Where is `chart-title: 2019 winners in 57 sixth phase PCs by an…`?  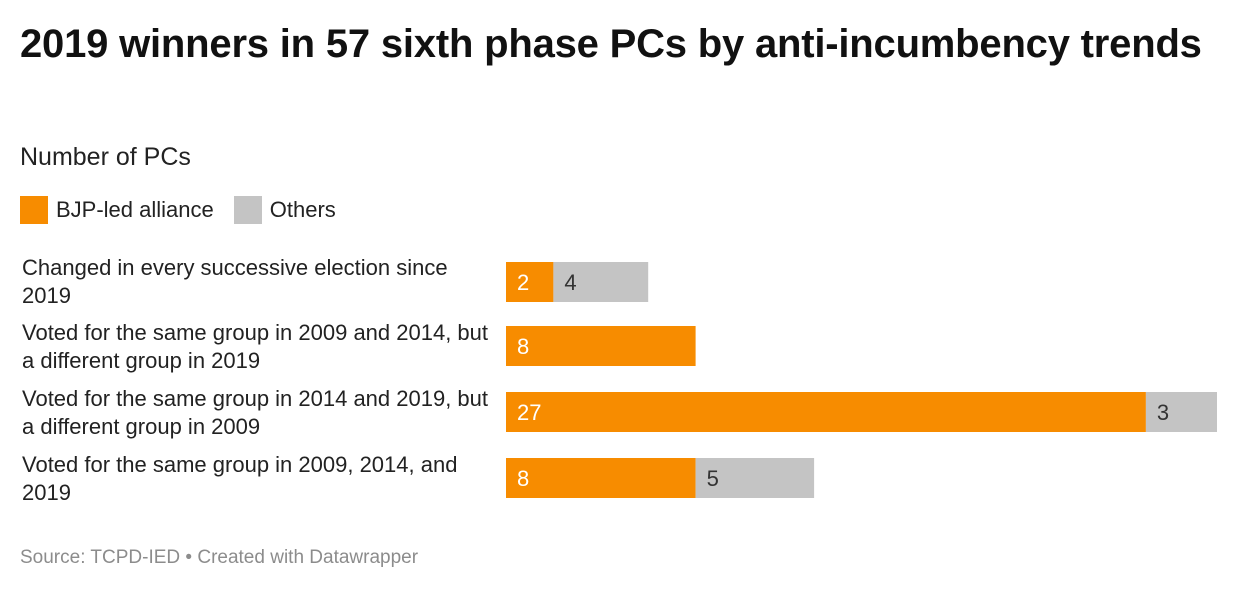 chart-title: 2019 winners in 57 sixth phase PCs by an… is located at coordinates (611, 44).